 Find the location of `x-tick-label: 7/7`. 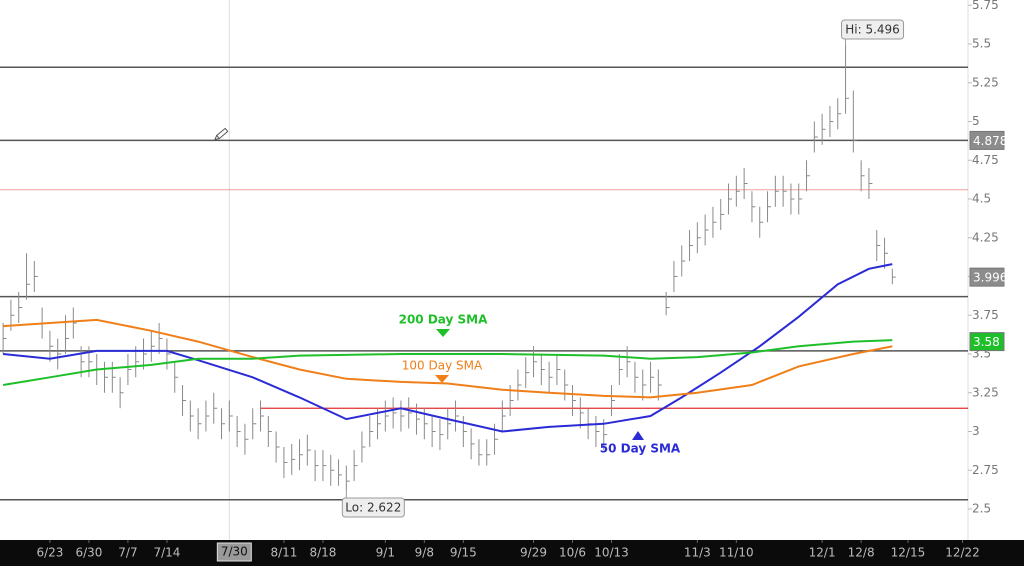

x-tick-label: 7/7 is located at coordinates (127, 553).